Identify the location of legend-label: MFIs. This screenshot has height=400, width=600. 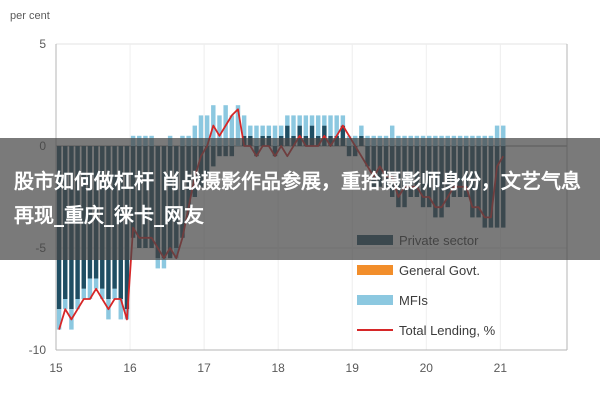
(413, 300).